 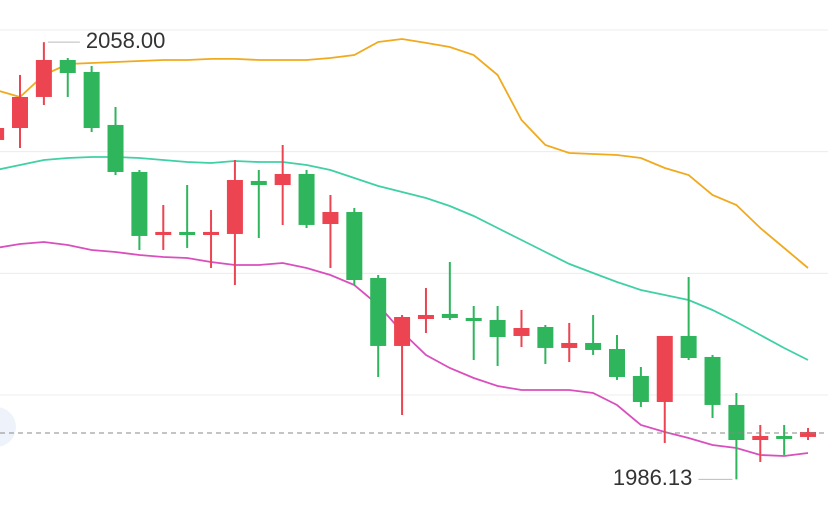 What do you see at coordinates (653, 477) in the screenshot?
I see `annotation-label: 1986.13` at bounding box center [653, 477].